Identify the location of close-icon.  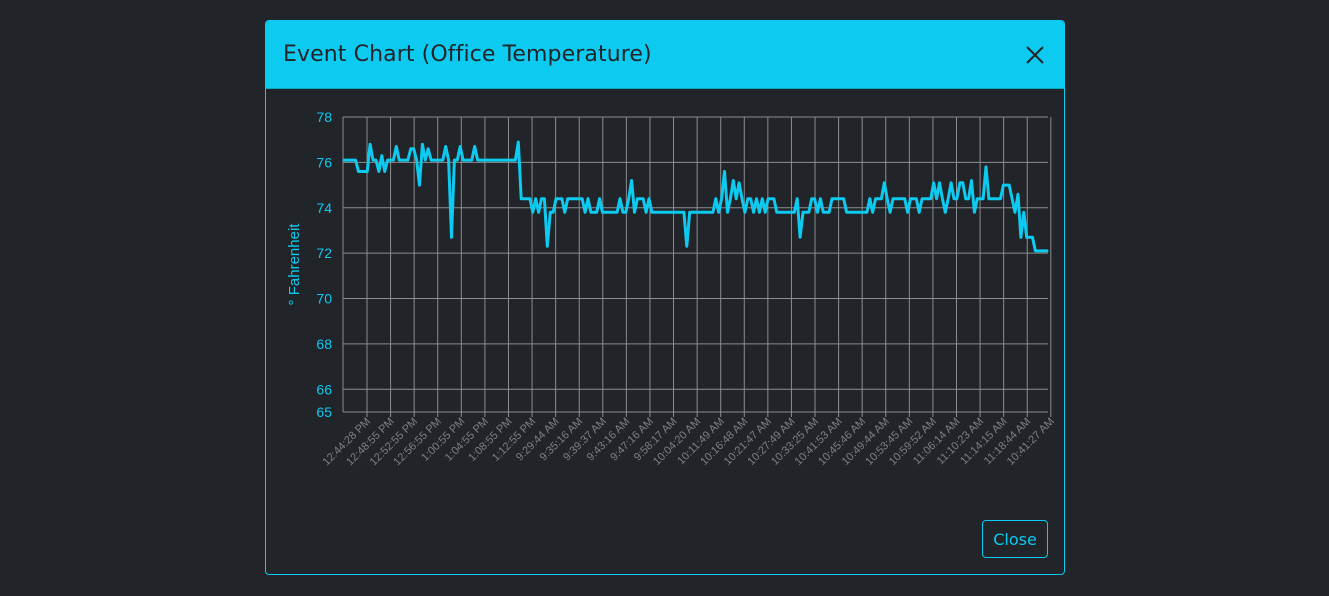
(1035, 55).